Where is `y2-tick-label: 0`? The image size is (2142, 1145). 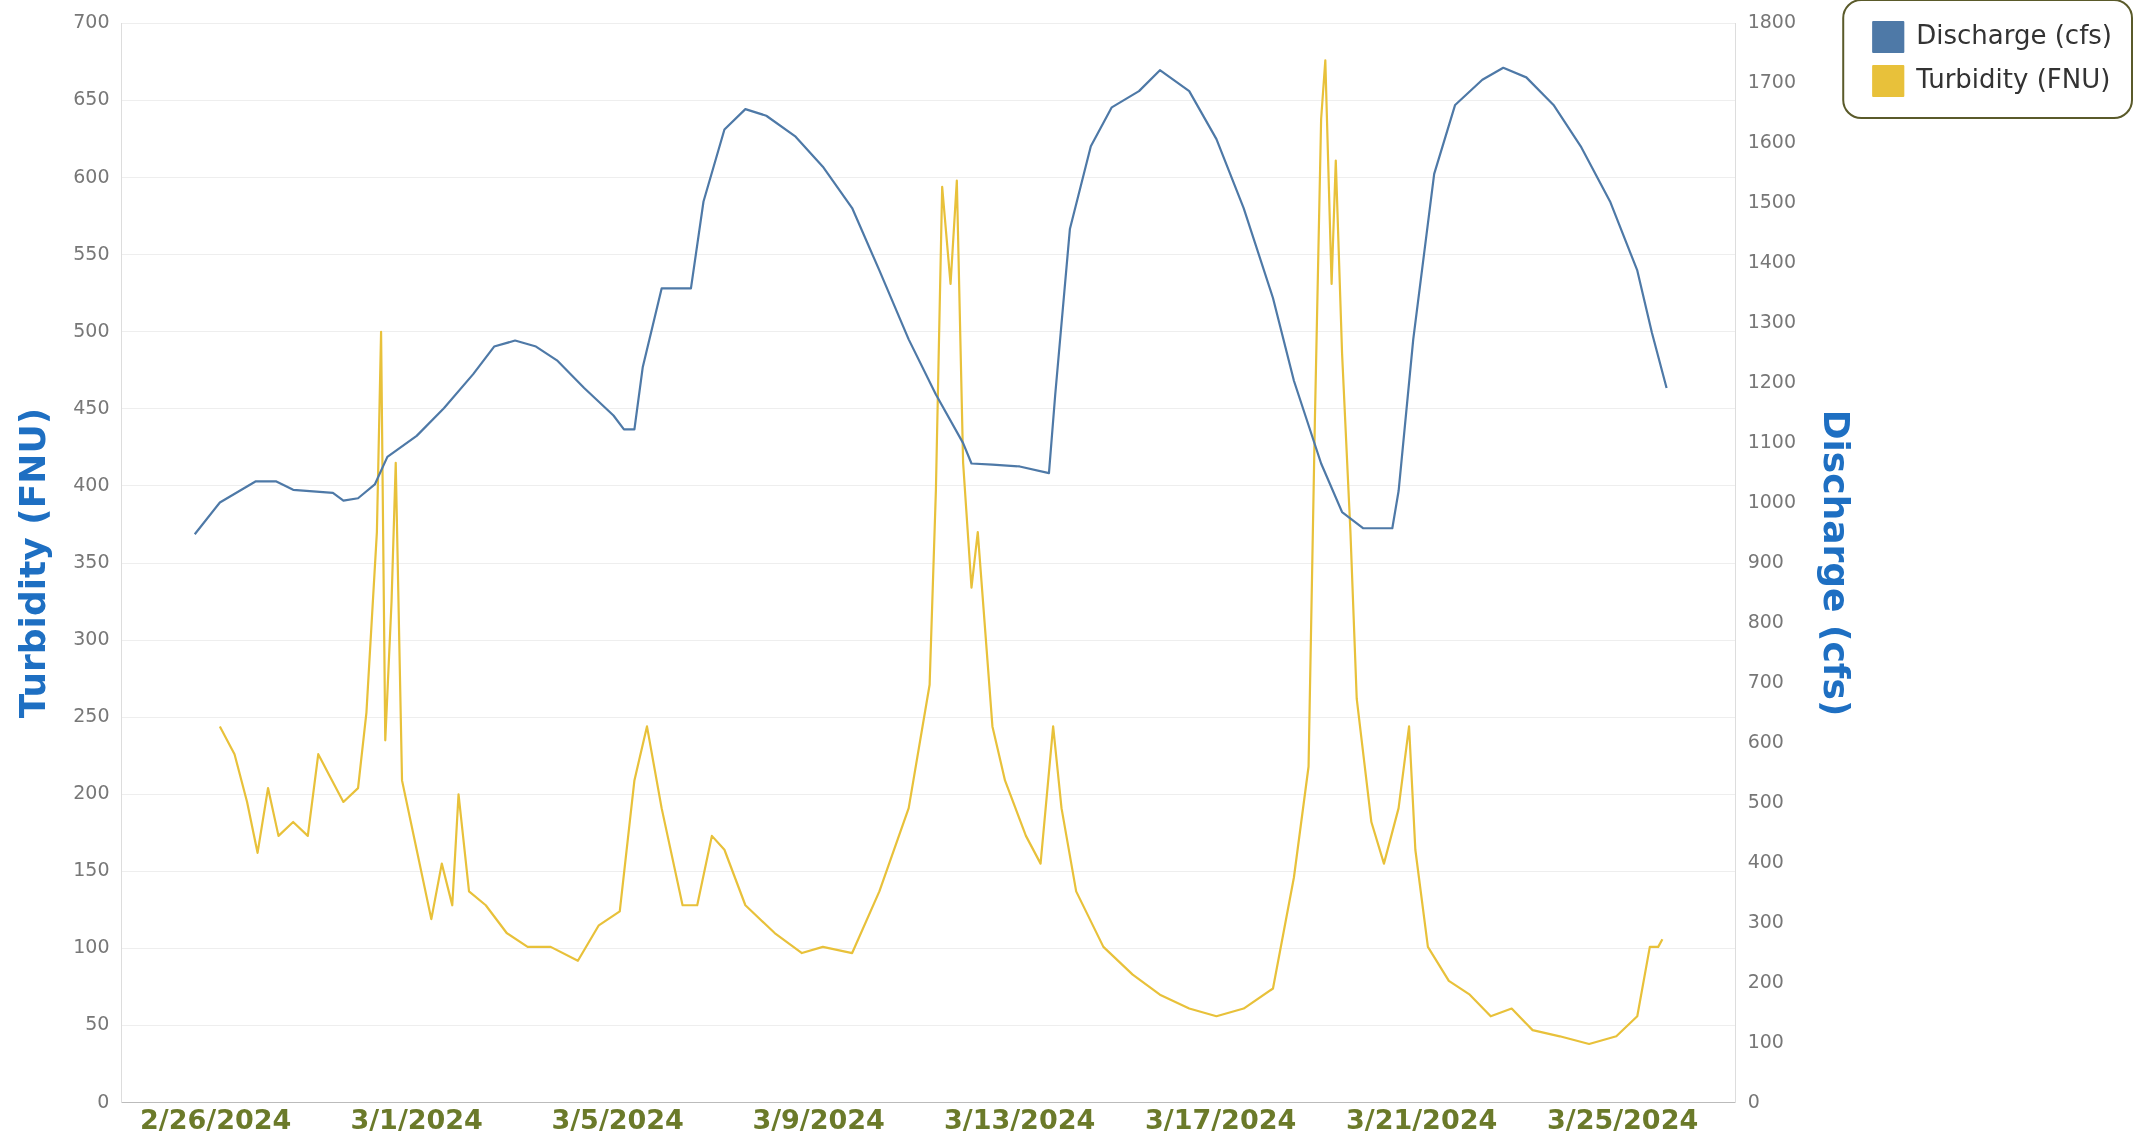
y2-tick-label: 0 is located at coordinates (1753, 1100).